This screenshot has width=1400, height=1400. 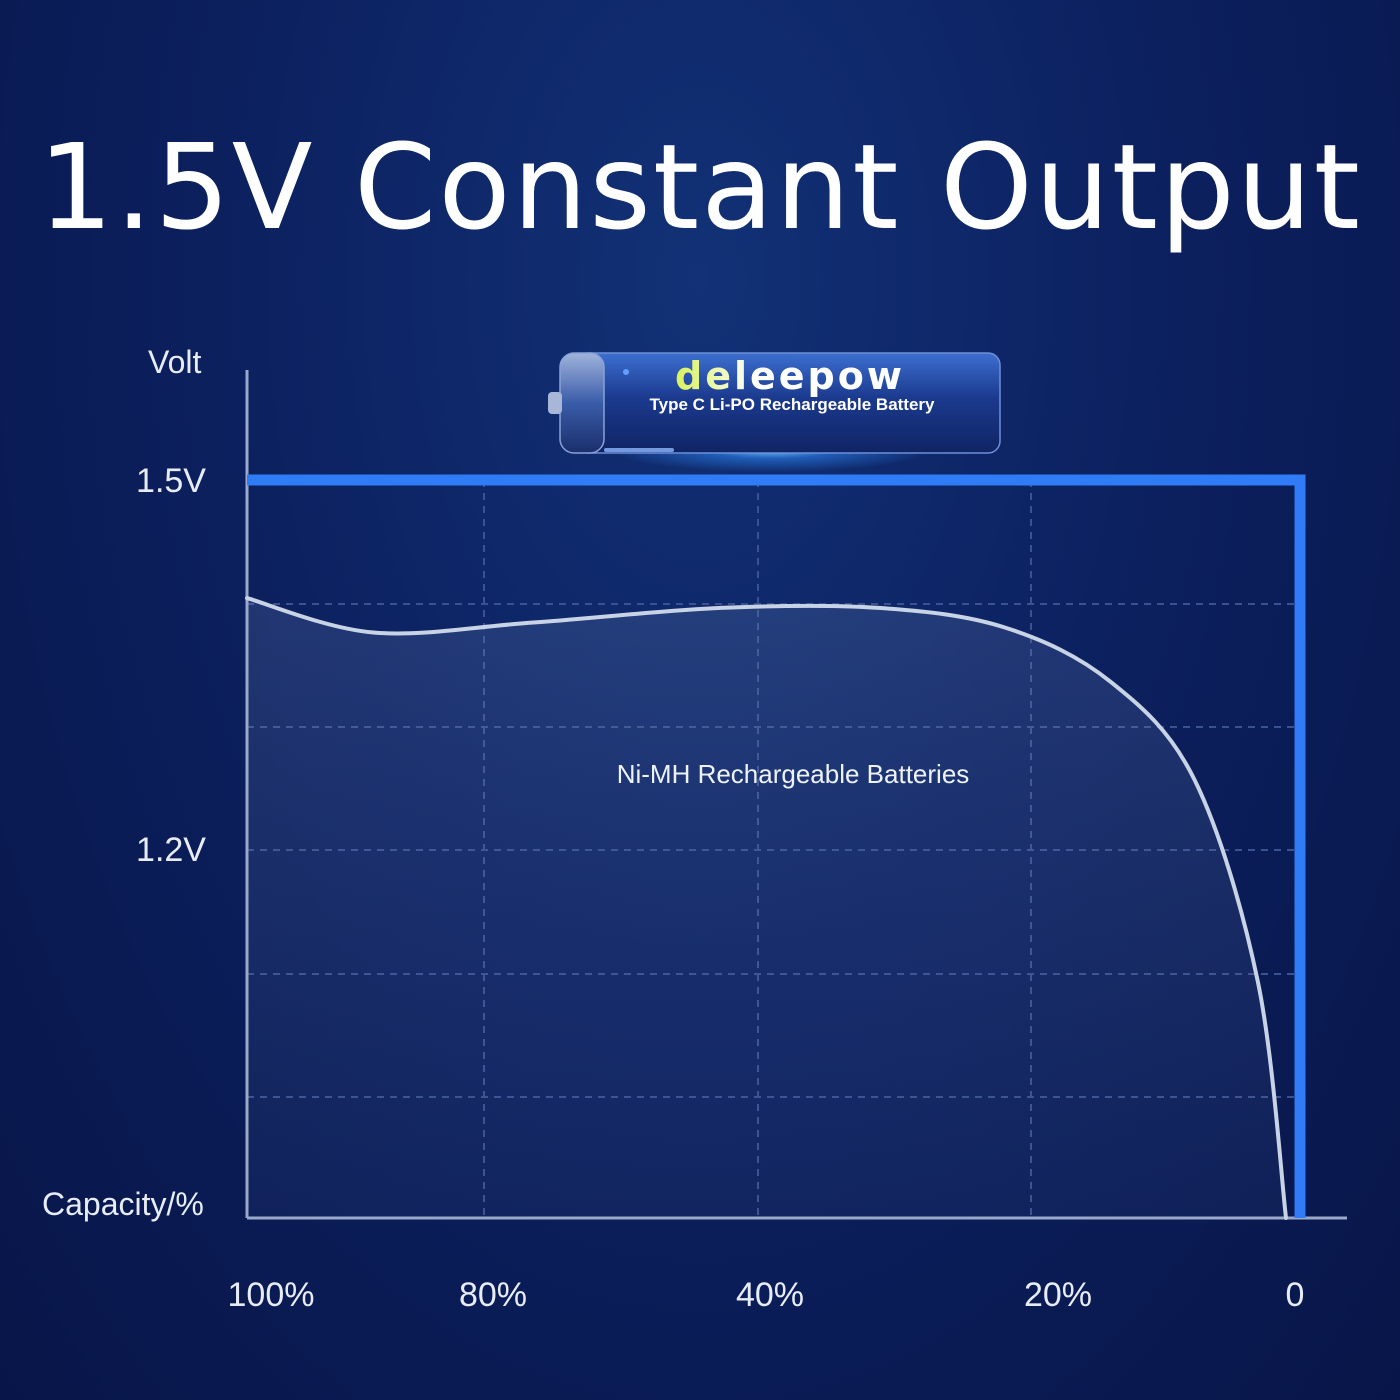 What do you see at coordinates (790, 376) in the screenshot?
I see `battery-brand: deleepow` at bounding box center [790, 376].